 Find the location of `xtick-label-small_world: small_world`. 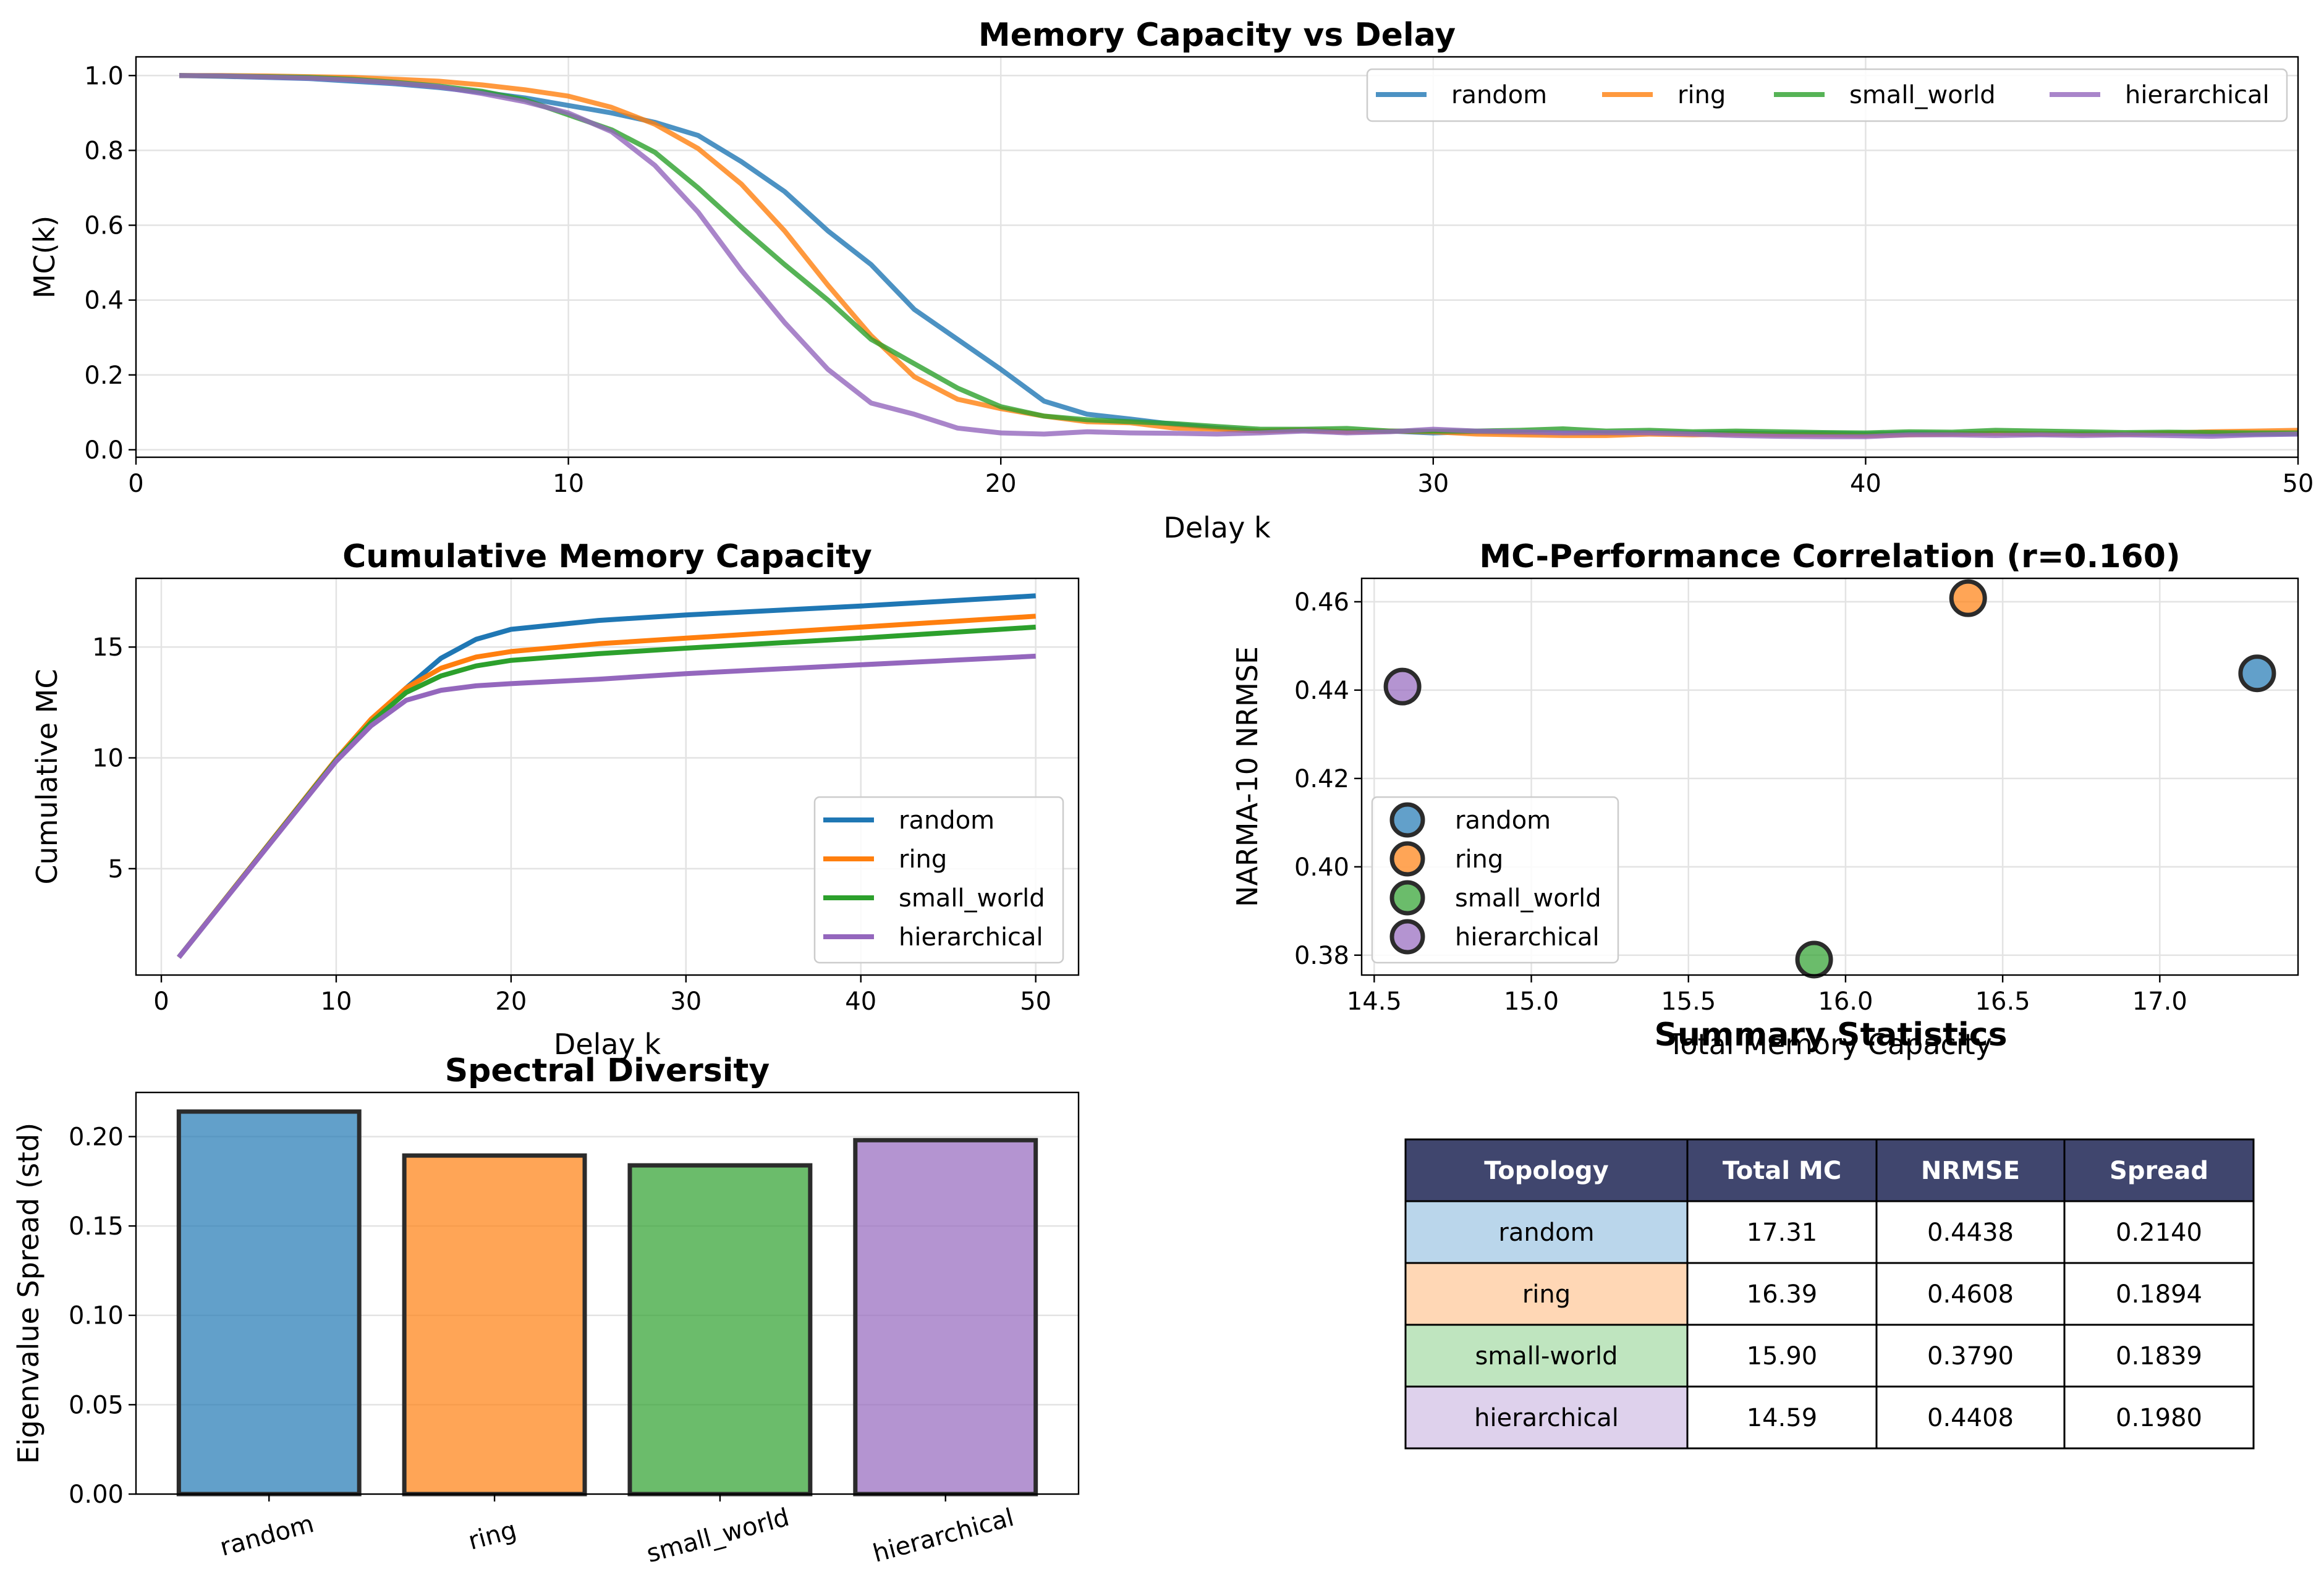

xtick-label-small_world: small_world is located at coordinates (717, 1536).